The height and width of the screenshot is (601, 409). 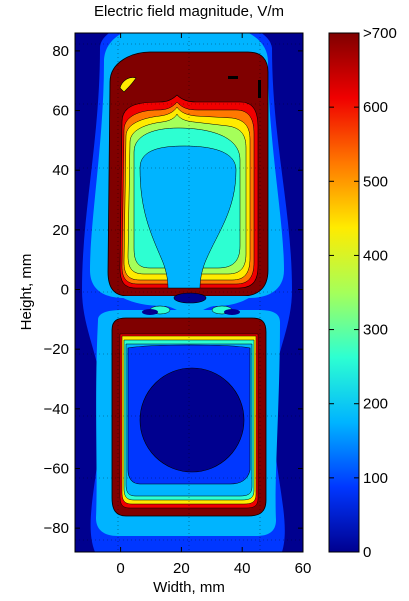 What do you see at coordinates (303, 568) in the screenshot?
I see `x-tick-label: 60` at bounding box center [303, 568].